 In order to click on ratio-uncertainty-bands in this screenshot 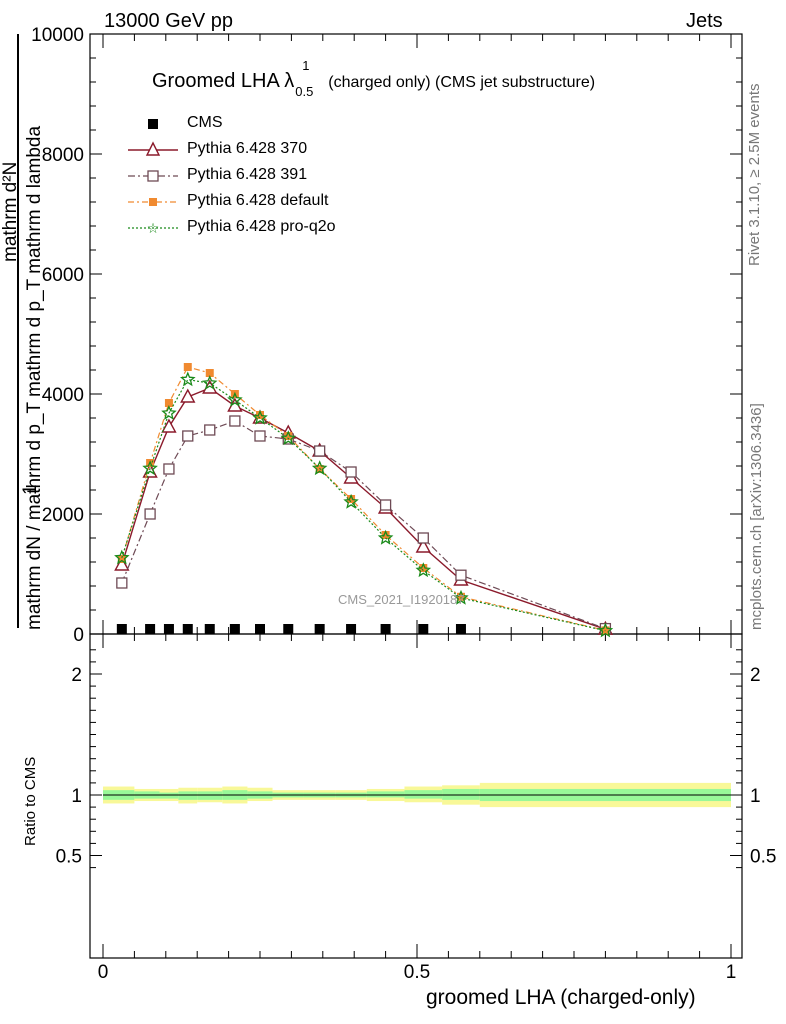, I will do `click(417, 795)`.